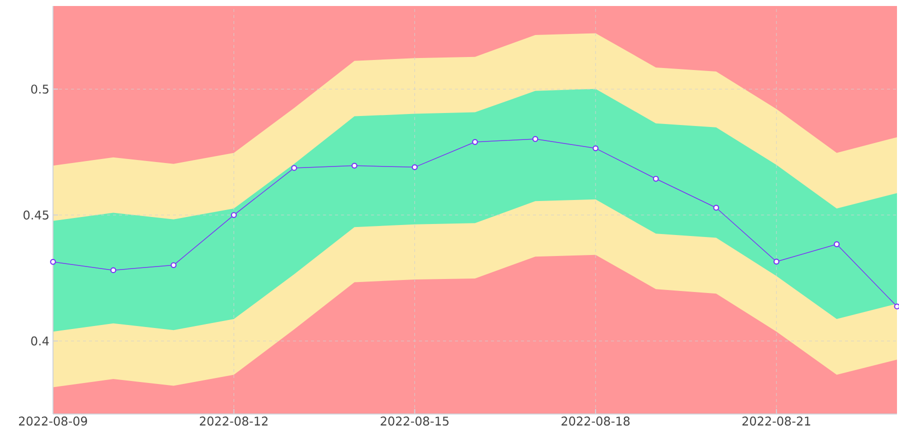 The height and width of the screenshot is (440, 899). Describe the element at coordinates (39, 89) in the screenshot. I see `y-tick-label: 0.5` at that location.